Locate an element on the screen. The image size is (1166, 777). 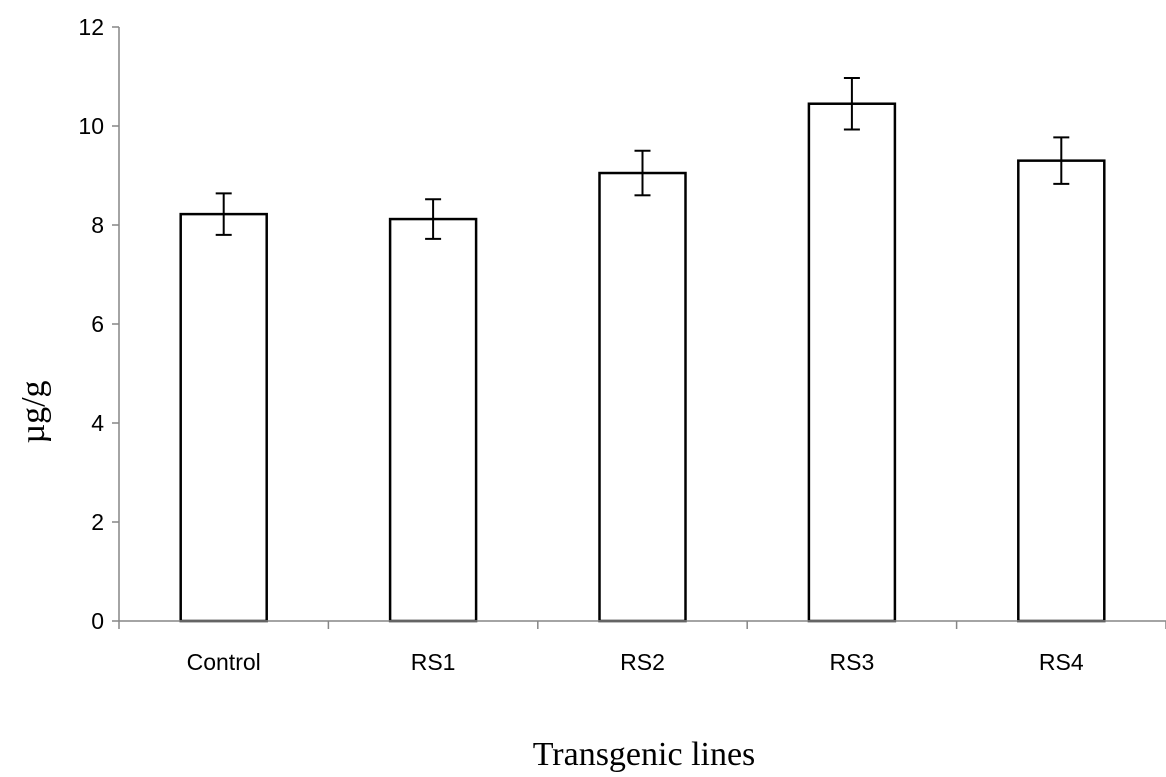
y-tick-label: 0 is located at coordinates (97, 621).